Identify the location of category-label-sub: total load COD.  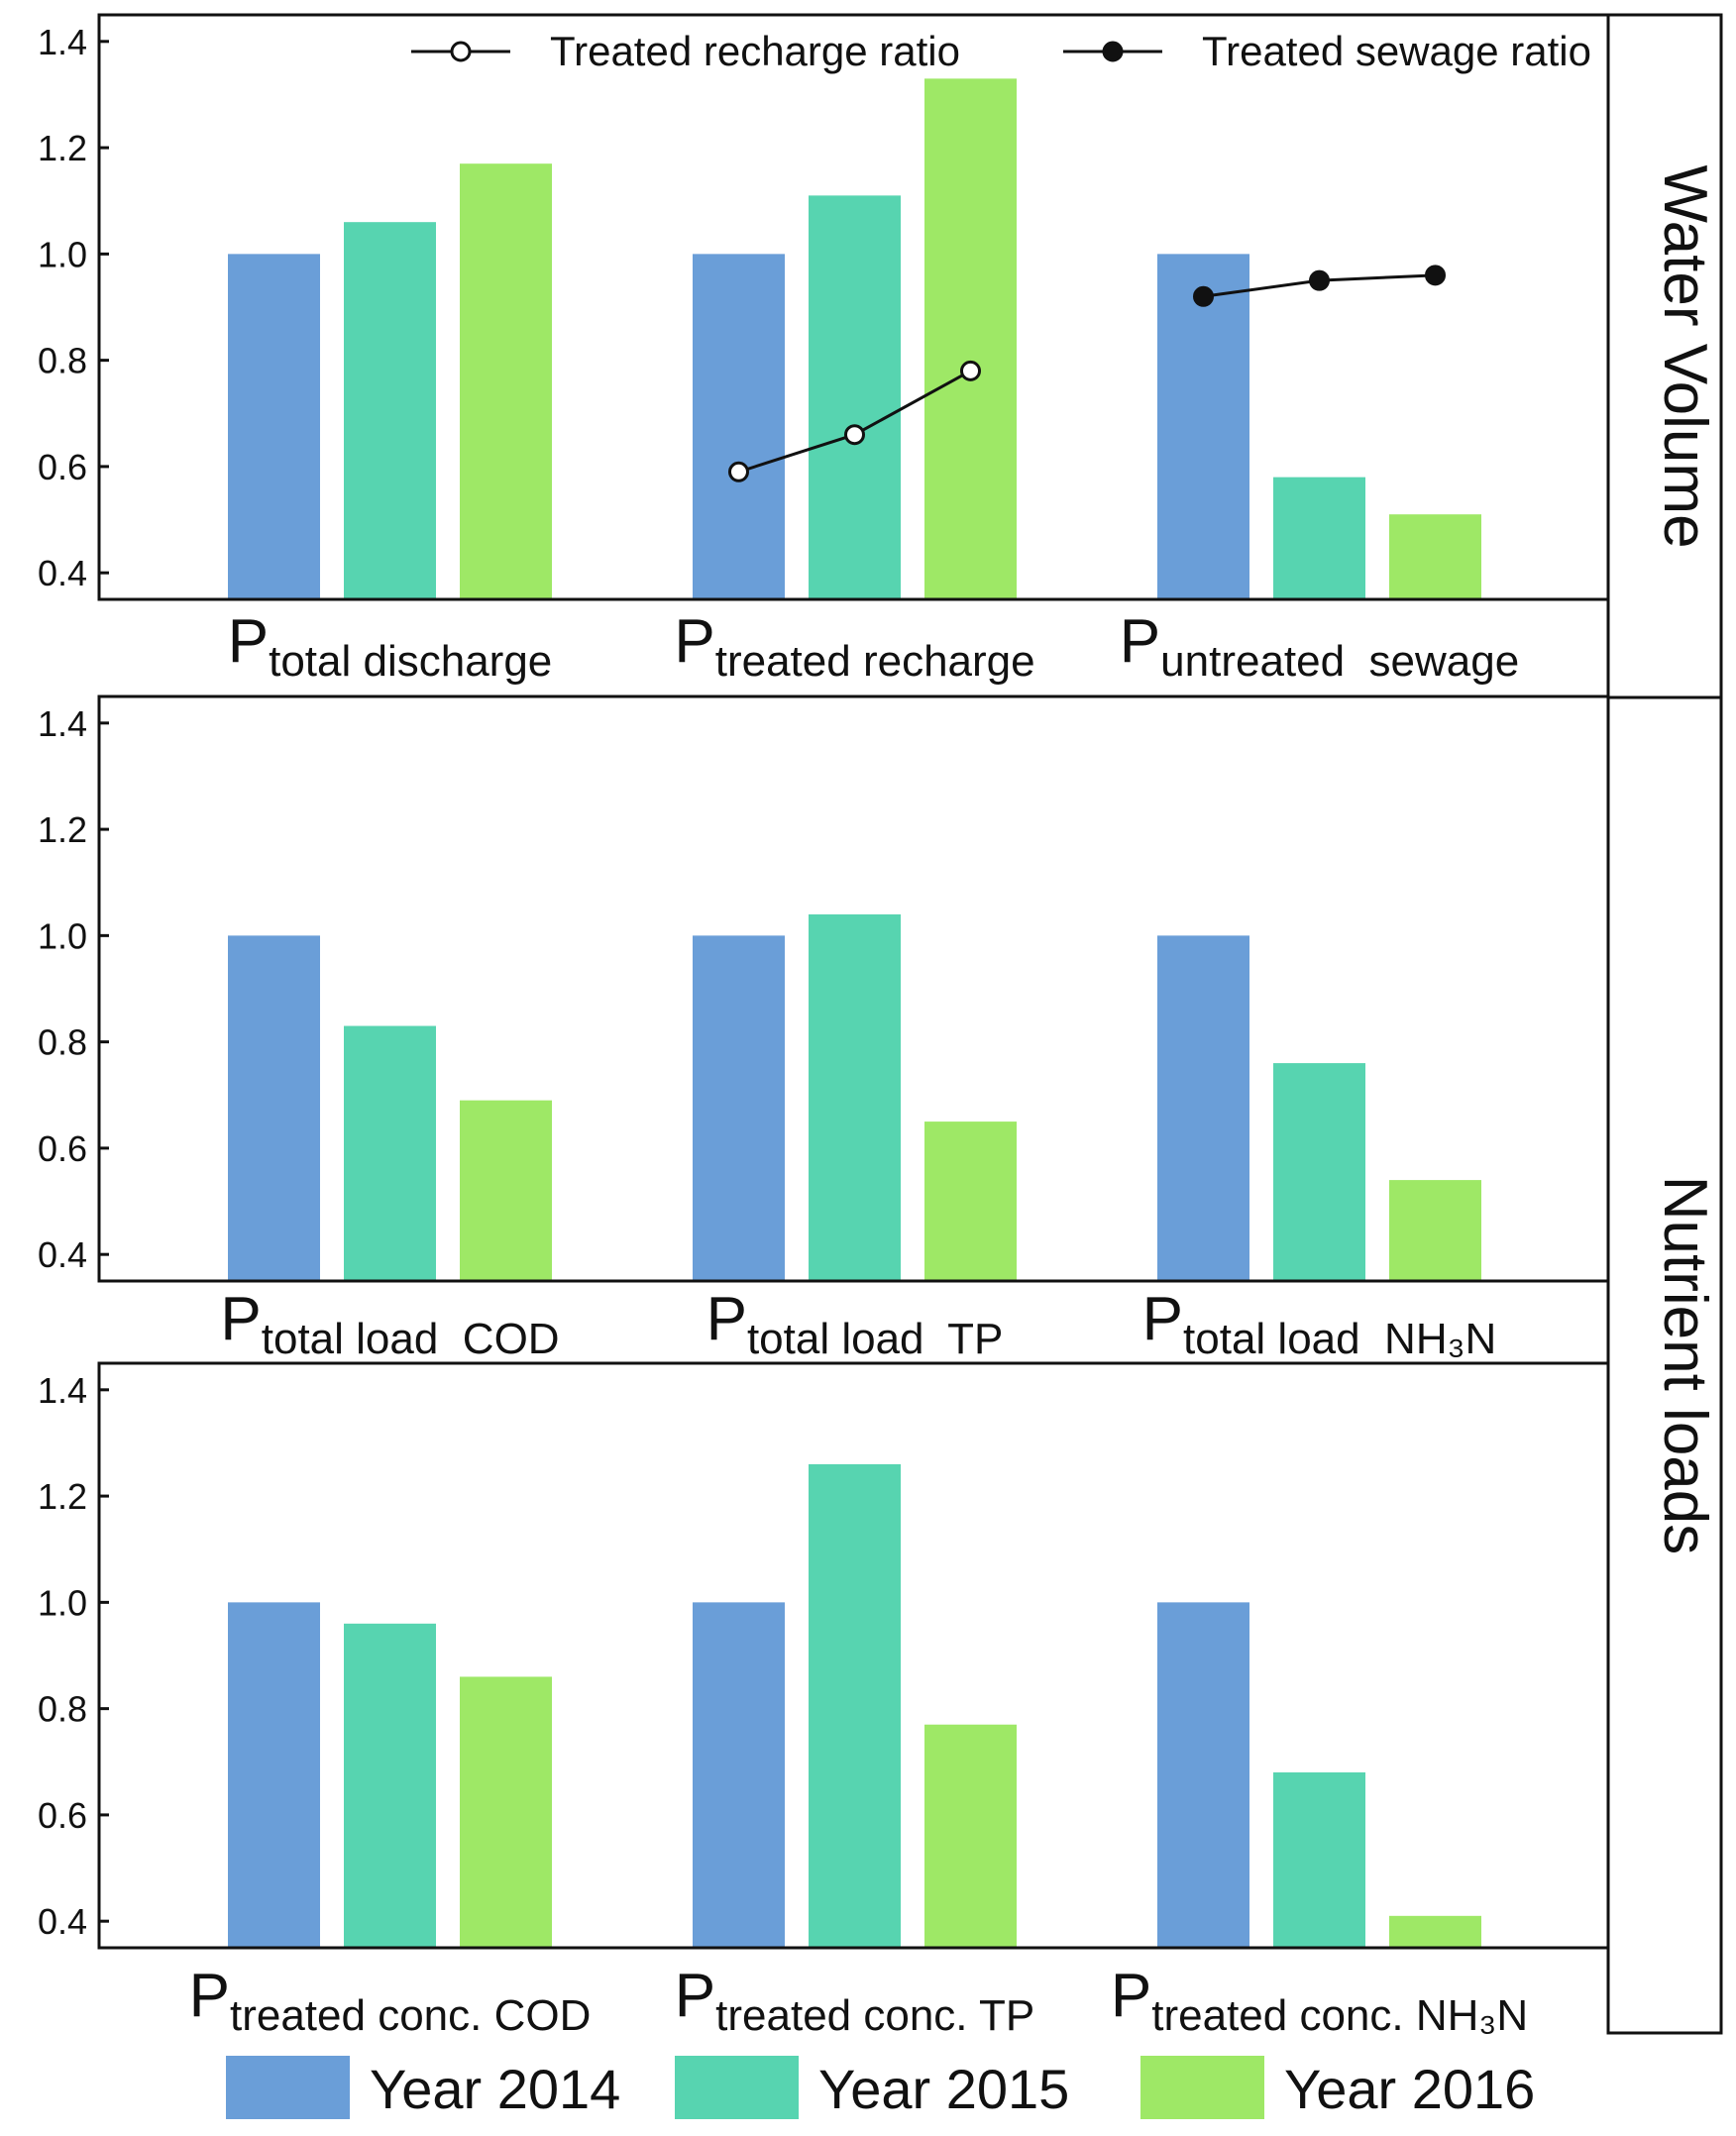
(411, 1339).